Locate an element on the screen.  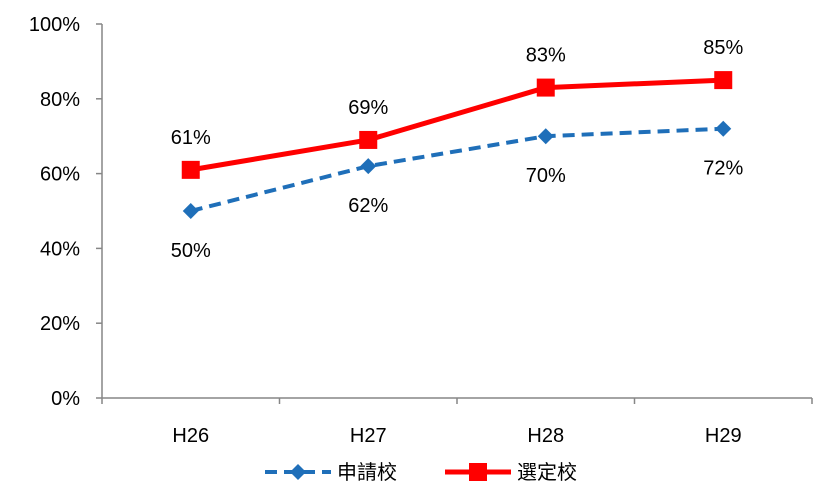
x-tick-label: H26 is located at coordinates (190, 436).